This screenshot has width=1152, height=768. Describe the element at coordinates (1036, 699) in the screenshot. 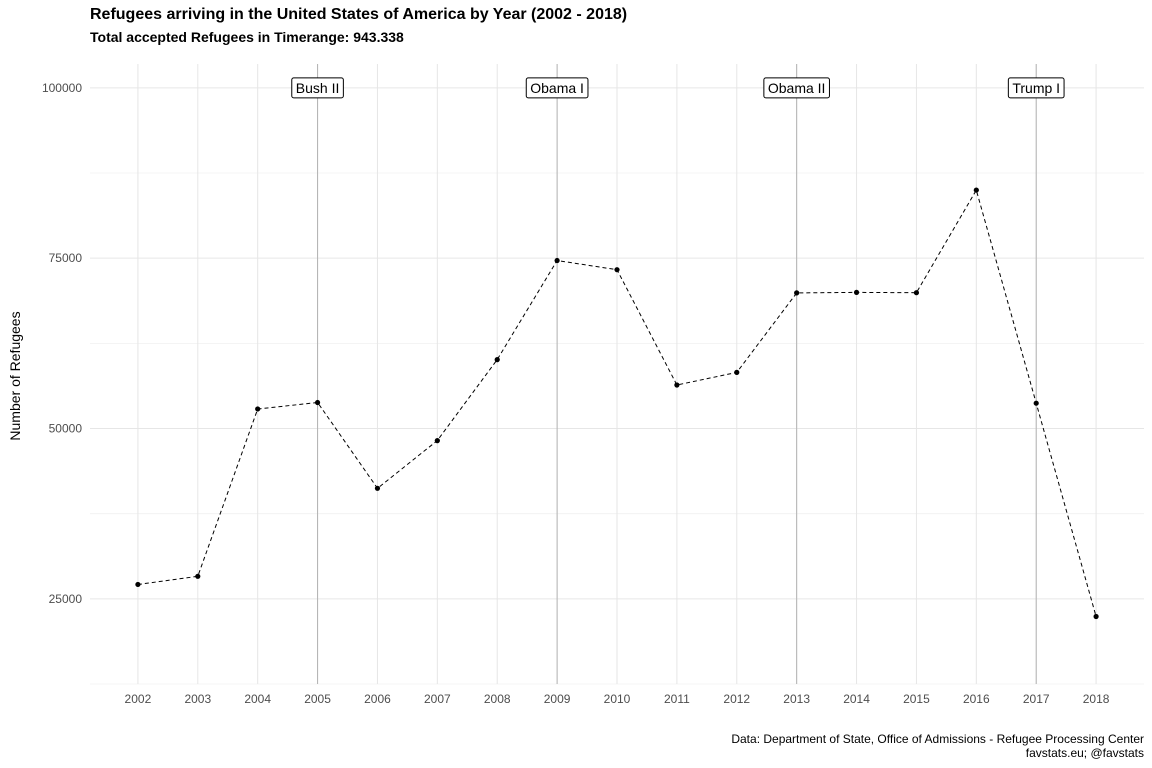

I see `x-tick-label: 2017` at that location.